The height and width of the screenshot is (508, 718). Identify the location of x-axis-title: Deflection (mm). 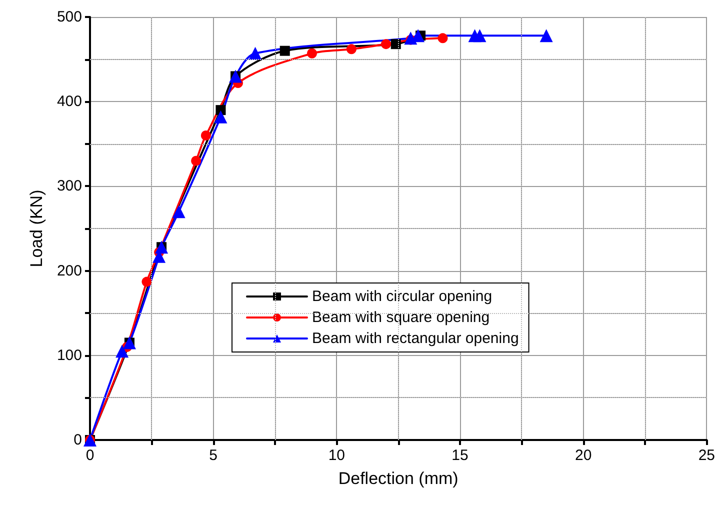
(398, 478).